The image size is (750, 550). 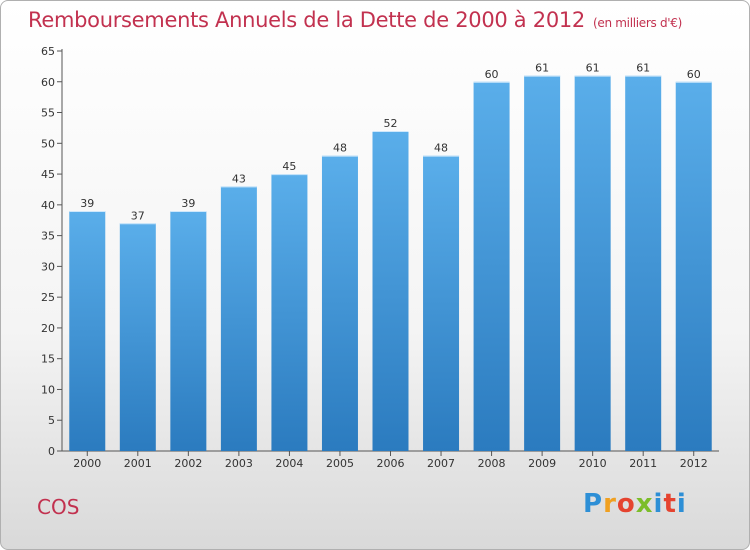 What do you see at coordinates (138, 215) in the screenshot?
I see `data-label: 37` at bounding box center [138, 215].